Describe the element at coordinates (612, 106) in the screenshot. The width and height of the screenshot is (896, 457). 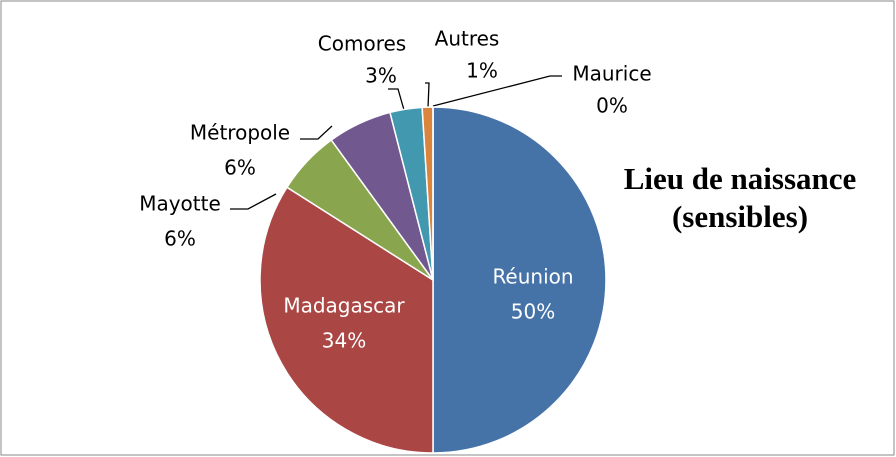
I see `slice-value-label: 0%` at that location.